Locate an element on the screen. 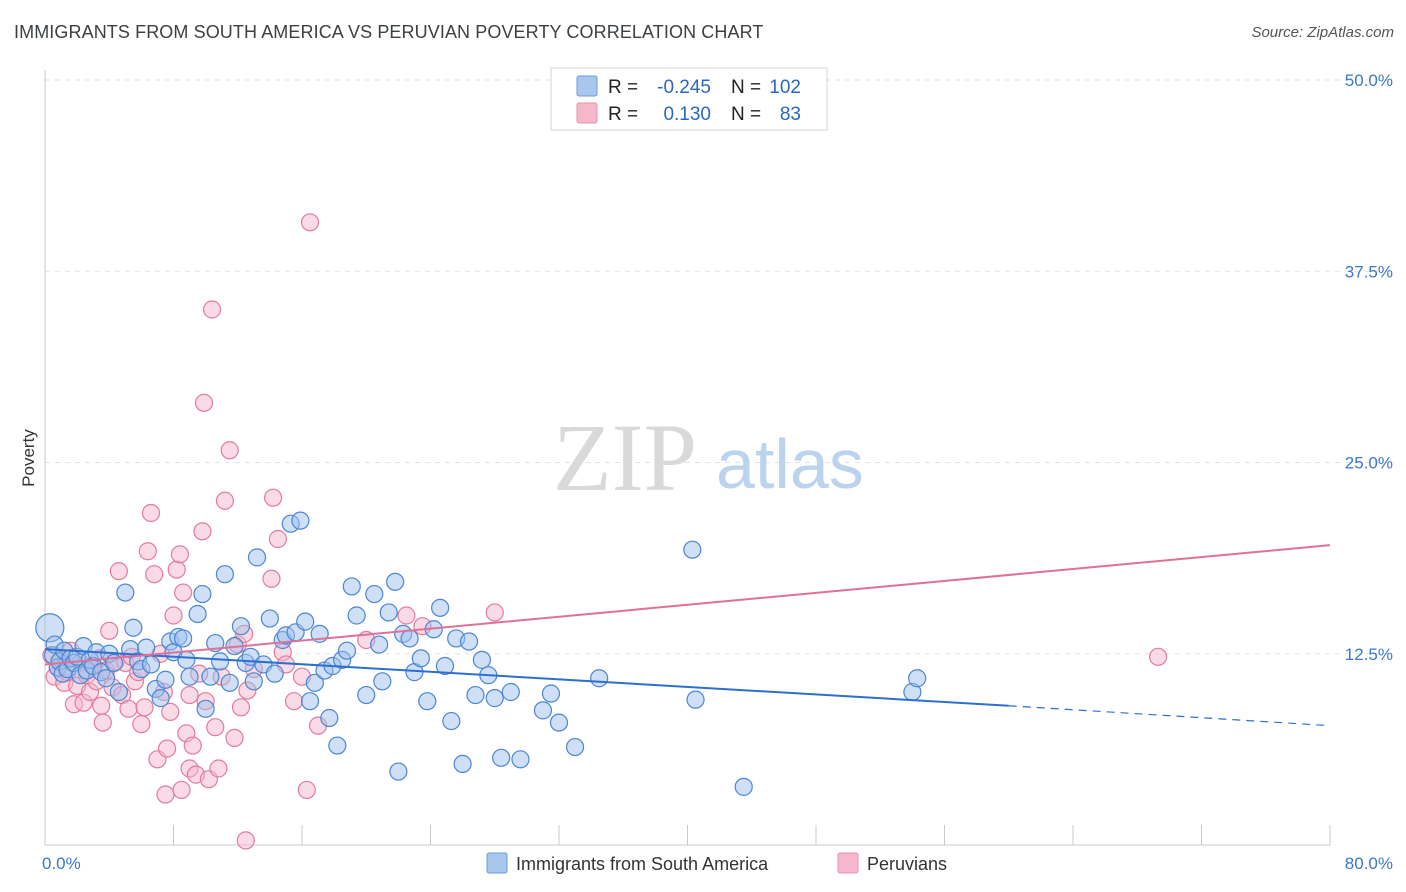 The image size is (1406, 892). stats-r-value-blue: -0.245 is located at coordinates (684, 87).